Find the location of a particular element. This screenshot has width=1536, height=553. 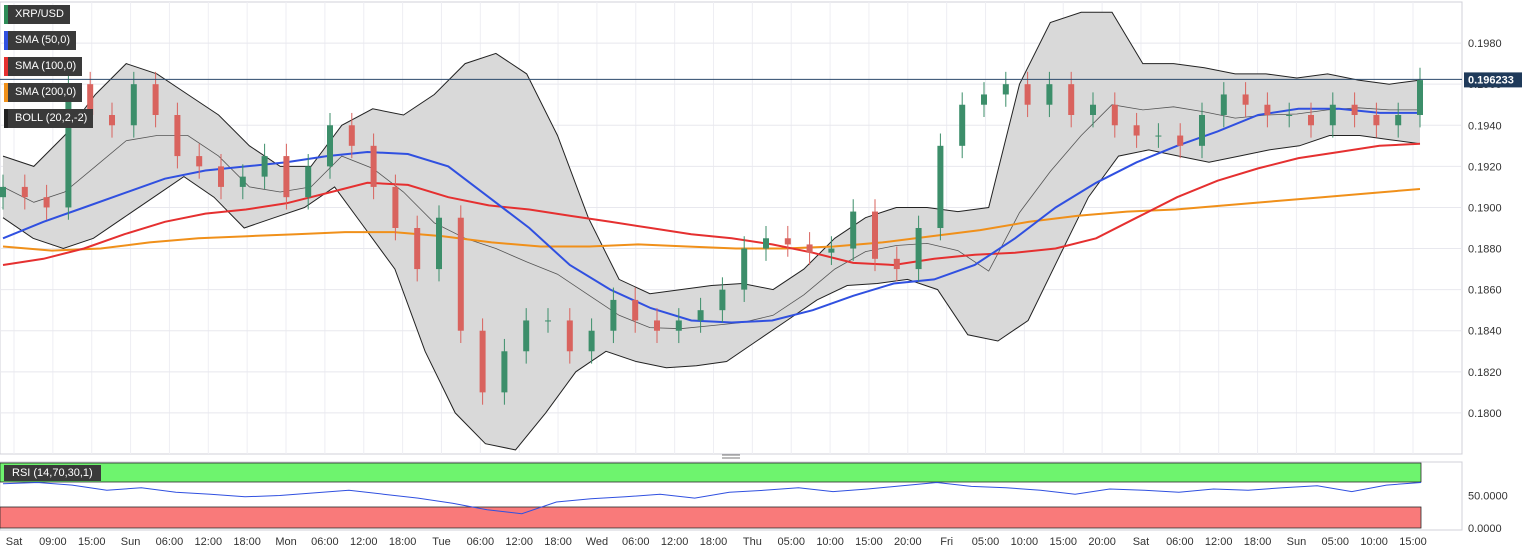

time-tick-label: Thu is located at coordinates (752, 542).